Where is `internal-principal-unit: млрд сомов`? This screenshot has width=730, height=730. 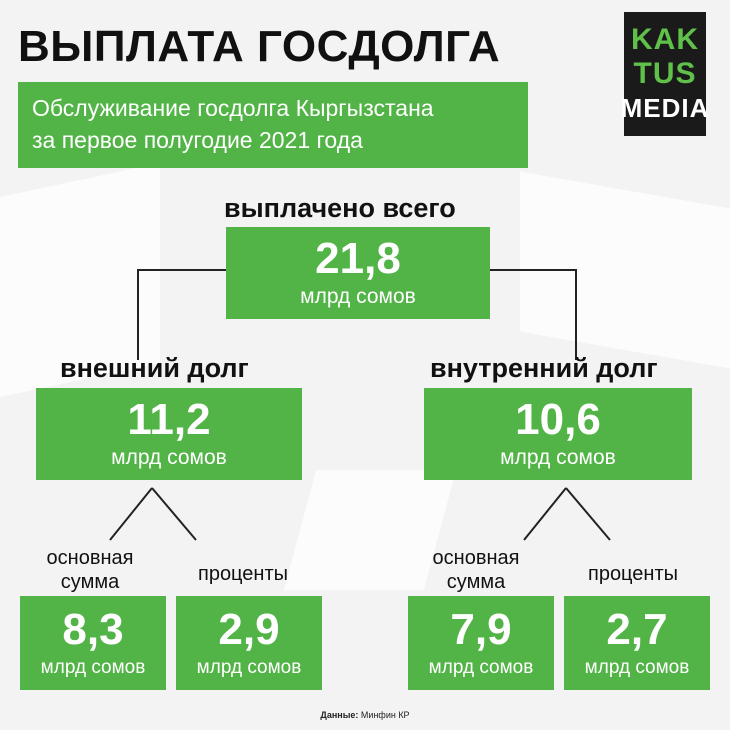 internal-principal-unit: млрд сомов is located at coordinates (481, 667).